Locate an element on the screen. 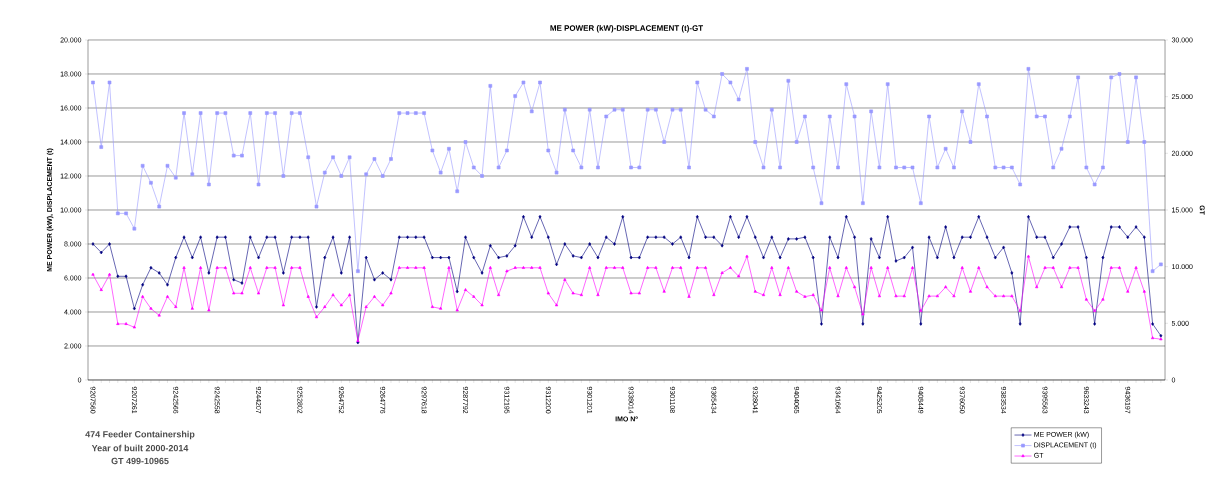 This screenshot has width=1227, height=483. text: 474 Feeder Containership is located at coordinates (140, 435).